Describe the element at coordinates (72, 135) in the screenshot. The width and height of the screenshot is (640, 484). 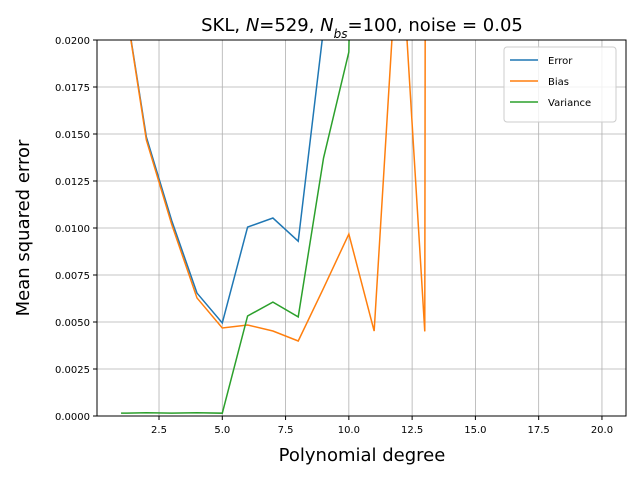
I see `y-tick-label: 0.0150` at that location.